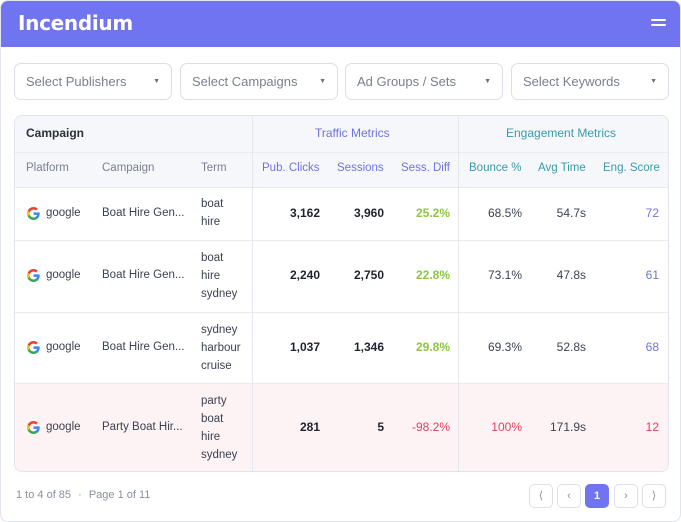 The width and height of the screenshot is (681, 522). What do you see at coordinates (128, 168) in the screenshot?
I see `col-header-campaign: Campaign` at bounding box center [128, 168].